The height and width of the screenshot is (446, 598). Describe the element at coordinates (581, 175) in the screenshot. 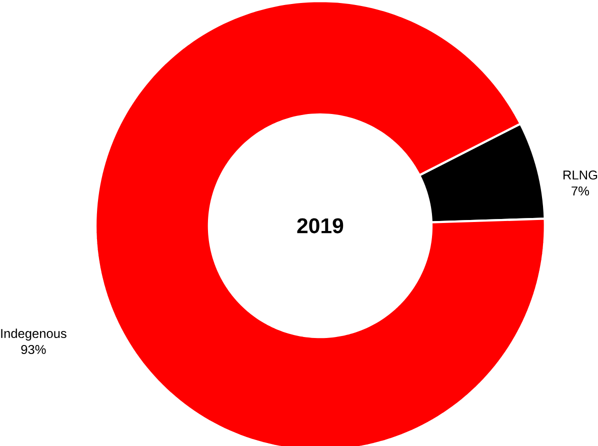

I see `slice-label: RLNG` at that location.